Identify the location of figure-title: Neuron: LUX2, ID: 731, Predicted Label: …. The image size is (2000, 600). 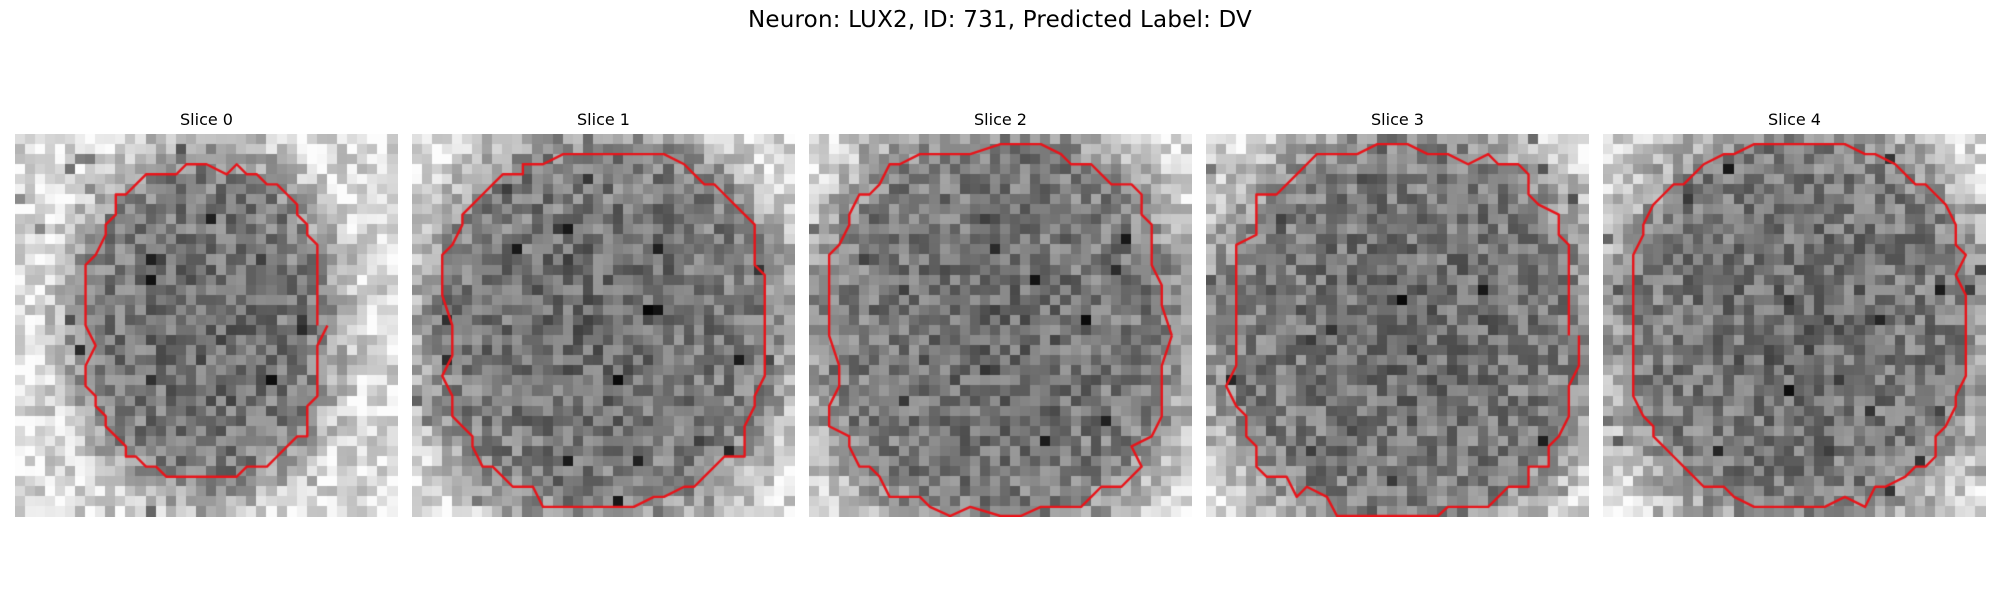
(999, 20).